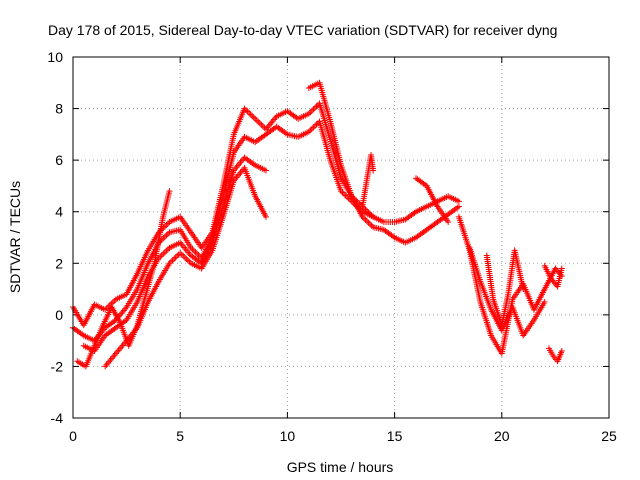 The width and height of the screenshot is (640, 480). I want to click on y-tick-label: 8, so click(59, 109).